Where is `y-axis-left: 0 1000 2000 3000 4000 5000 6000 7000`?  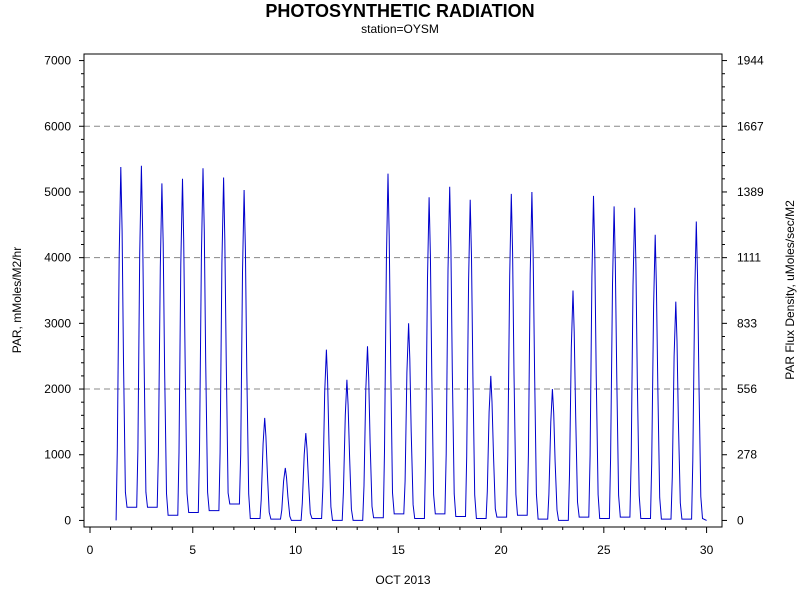 y-axis-left: 0 1000 2000 3000 4000 5000 6000 7000 is located at coordinates (64, 290).